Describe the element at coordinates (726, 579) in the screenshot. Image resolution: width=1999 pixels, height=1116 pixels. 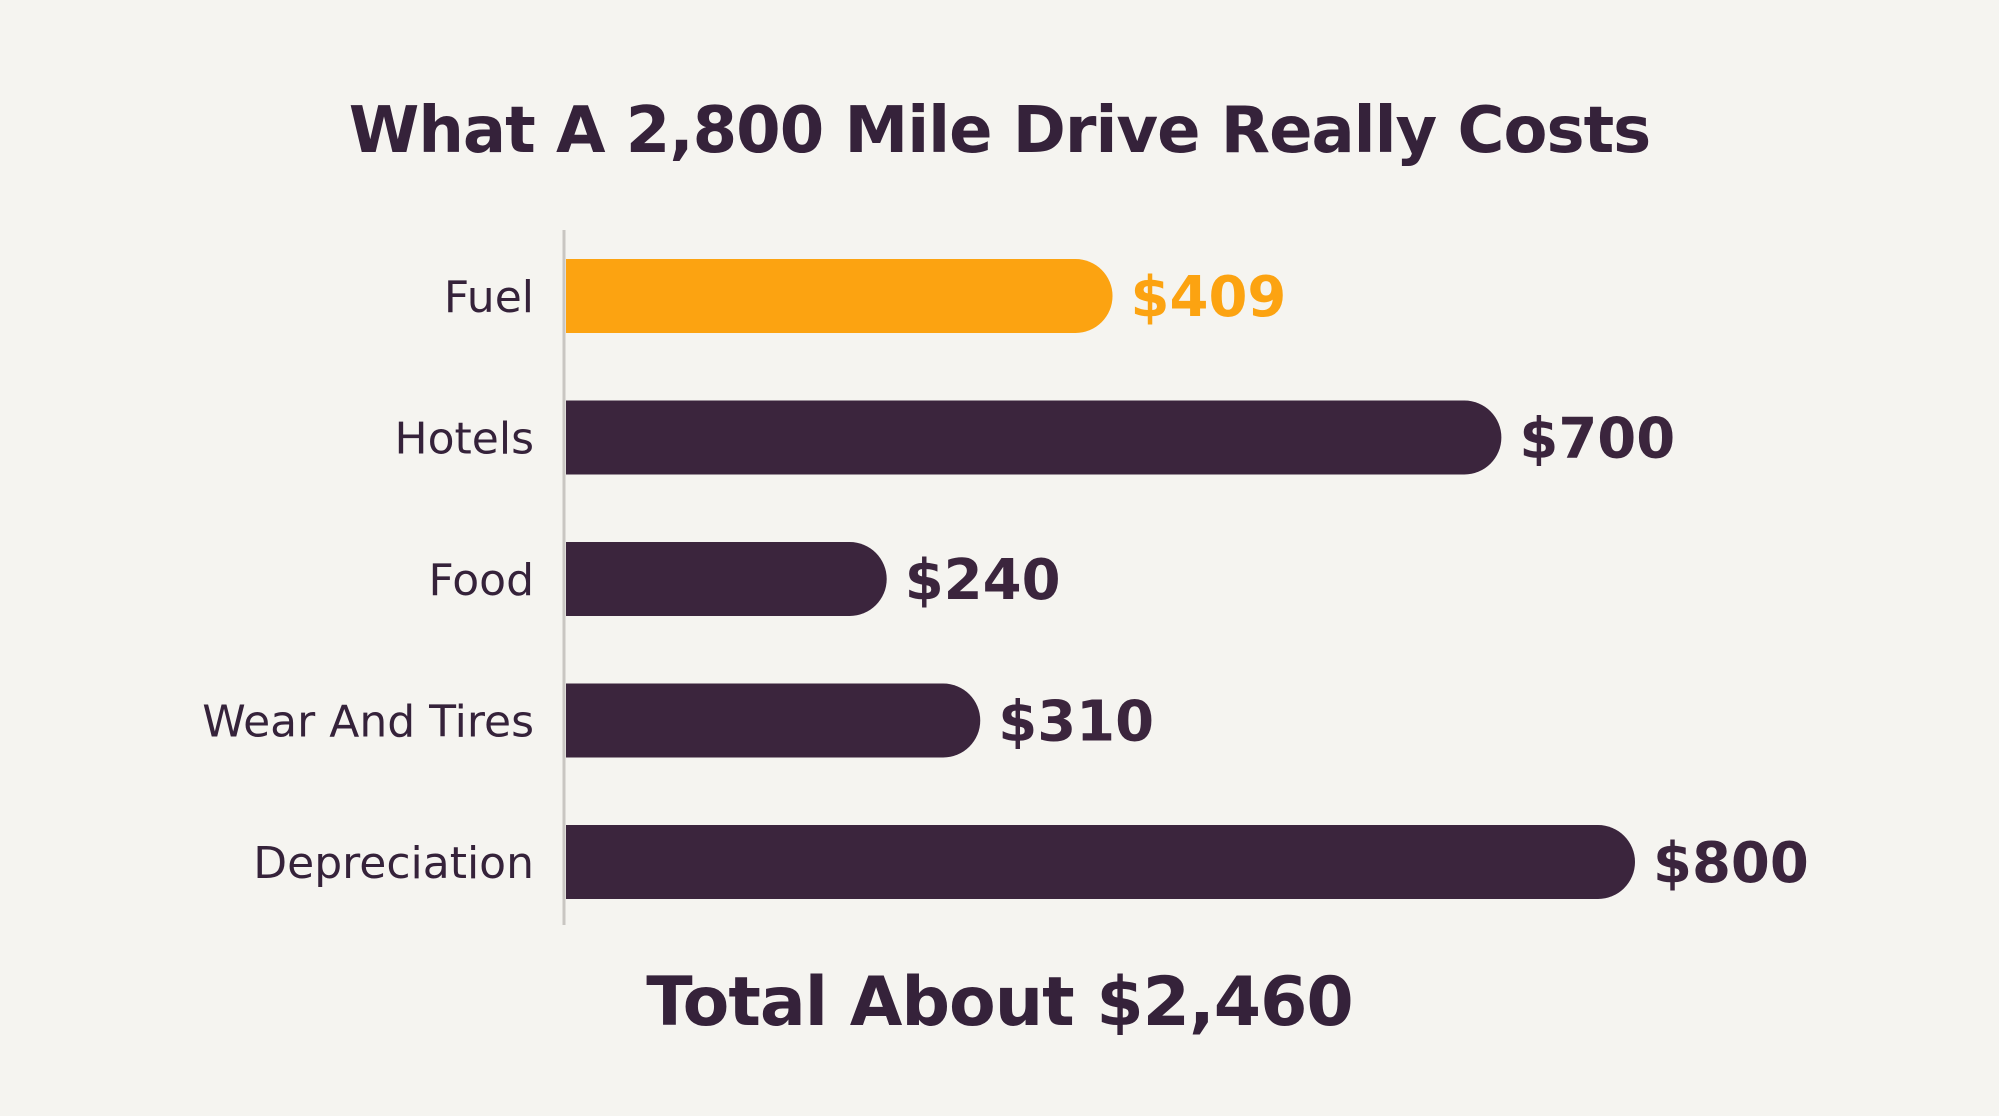
I see `bar-food` at that location.